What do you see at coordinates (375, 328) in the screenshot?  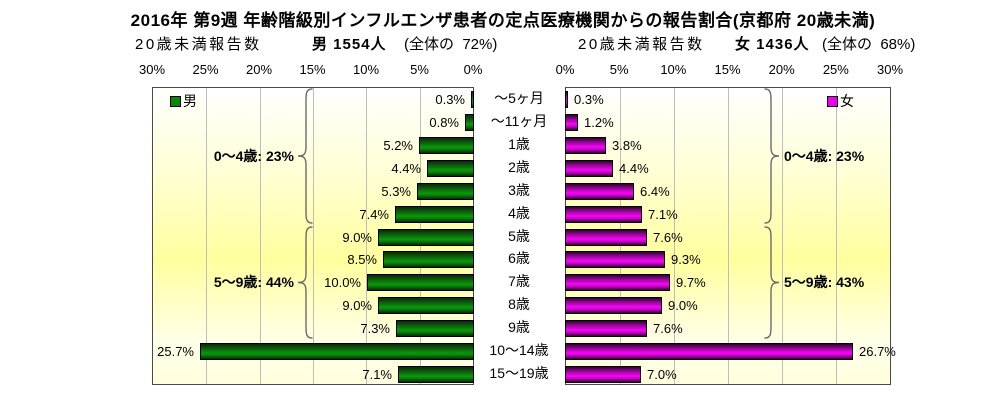 I see `male-bar-value: 7.3%` at bounding box center [375, 328].